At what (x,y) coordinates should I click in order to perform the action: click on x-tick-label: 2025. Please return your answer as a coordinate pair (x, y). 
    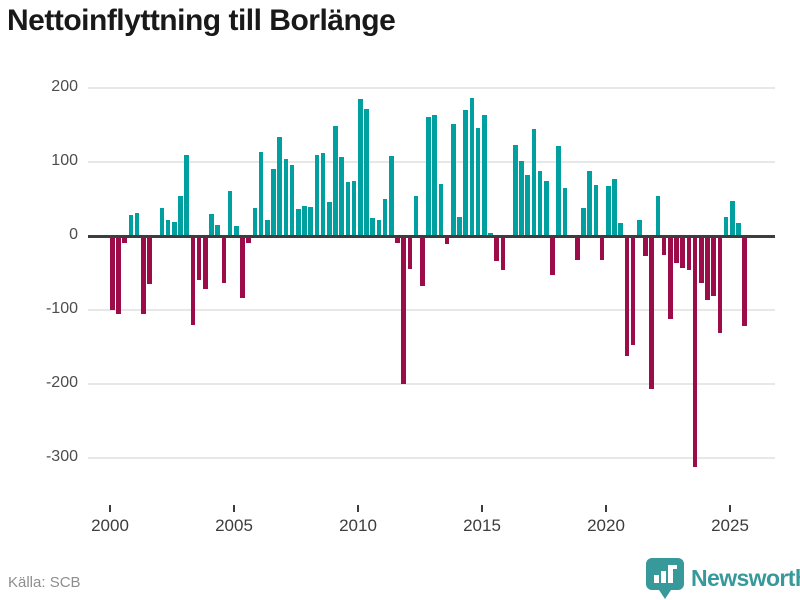
    Looking at the image, I should click on (730, 525).